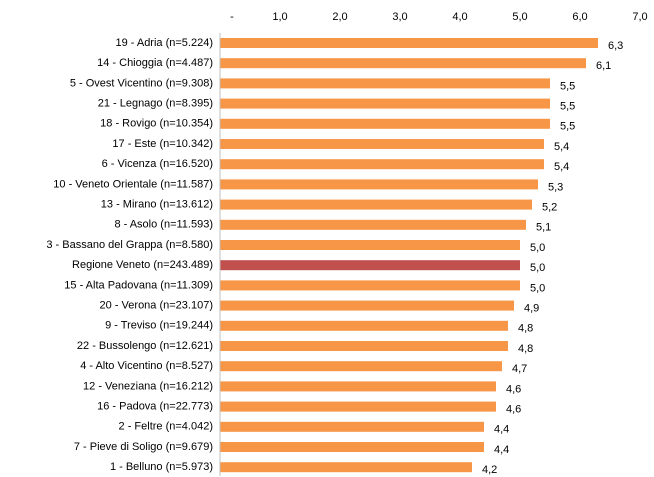  Describe the element at coordinates (156, 306) in the screenshot. I see `y-tick-label: 20 - Verona (n=23.107)` at that location.